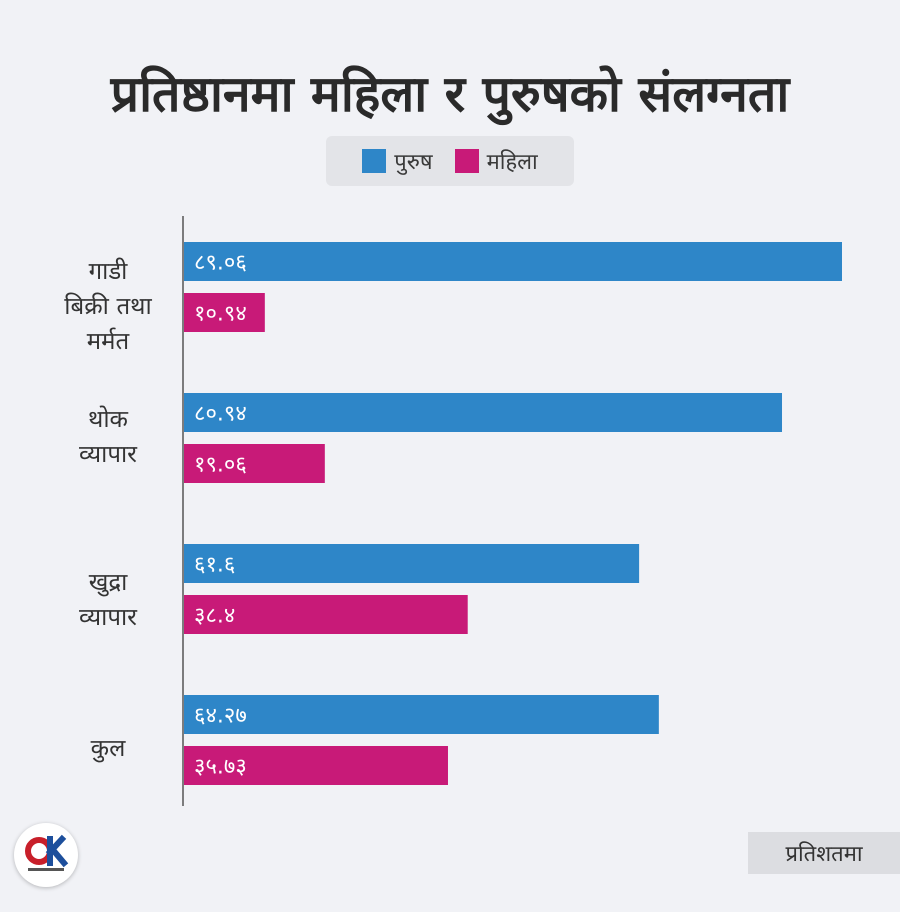  Describe the element at coordinates (450, 94) in the screenshot. I see `chart-title: प्रतिष्ठानमा महिला र पुरुषको संलग्नता` at that location.